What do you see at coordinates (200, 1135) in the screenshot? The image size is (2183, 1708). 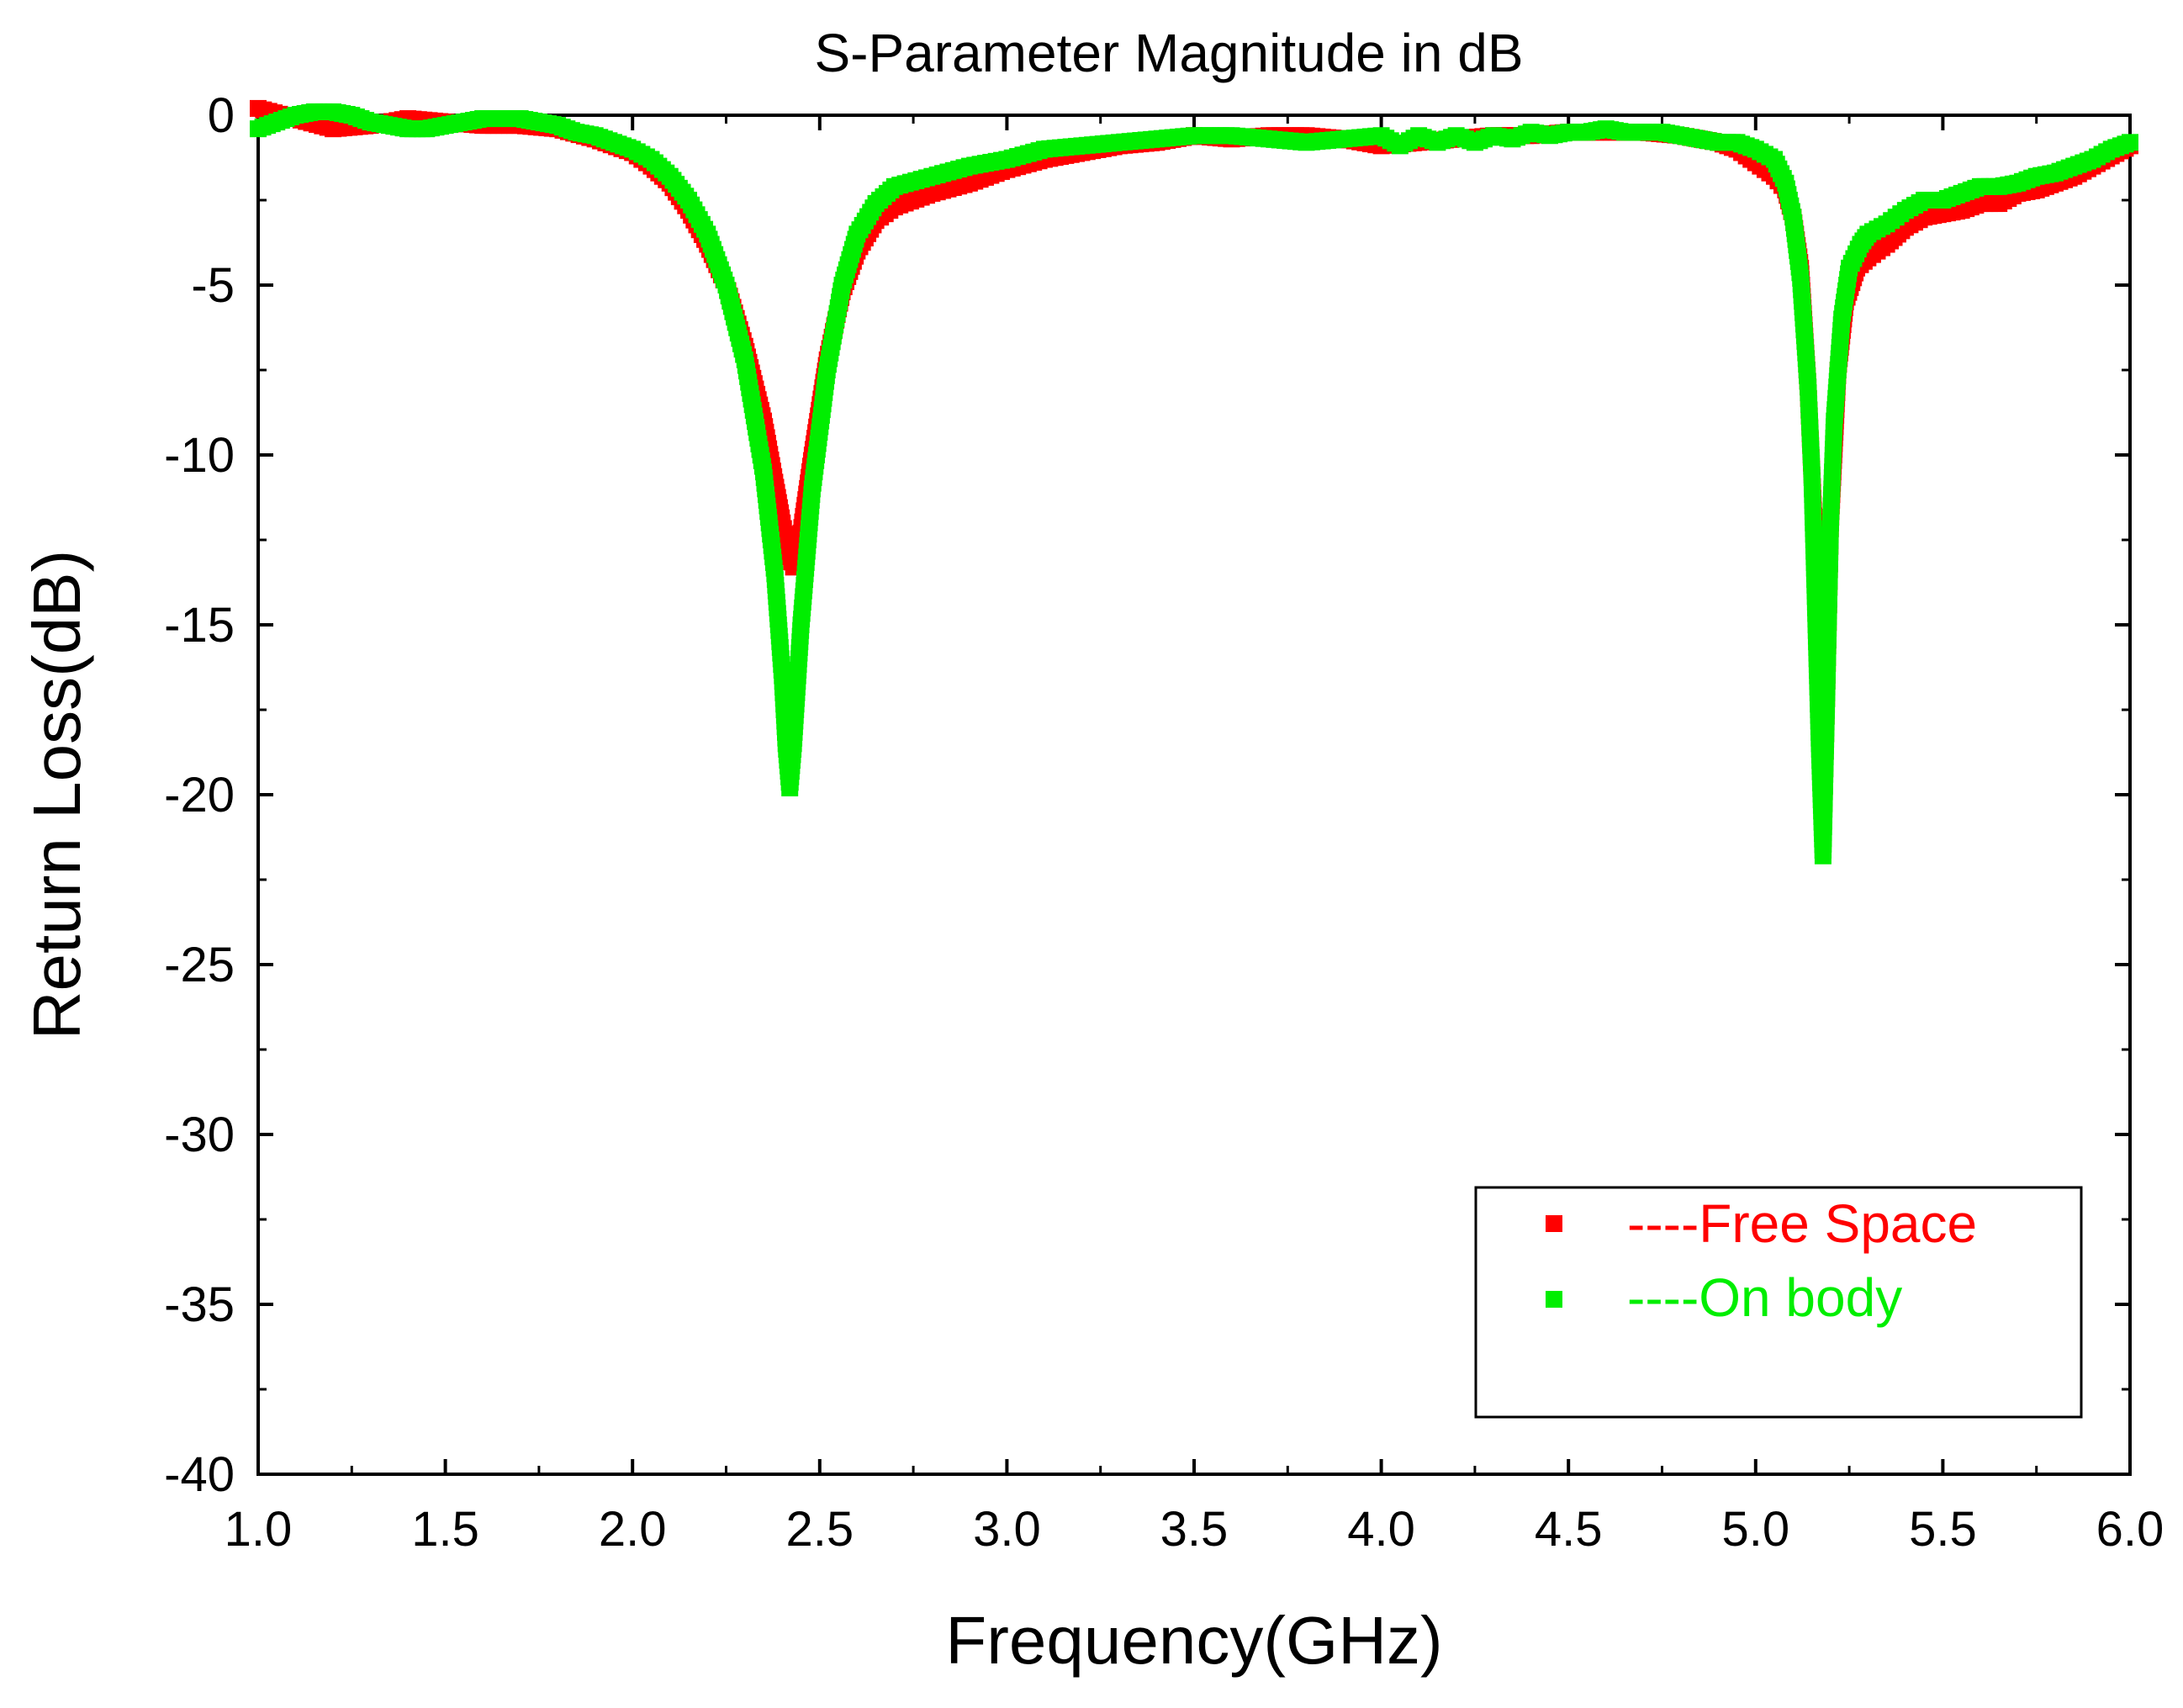 I see `y-tick-label: -30` at bounding box center [200, 1135].